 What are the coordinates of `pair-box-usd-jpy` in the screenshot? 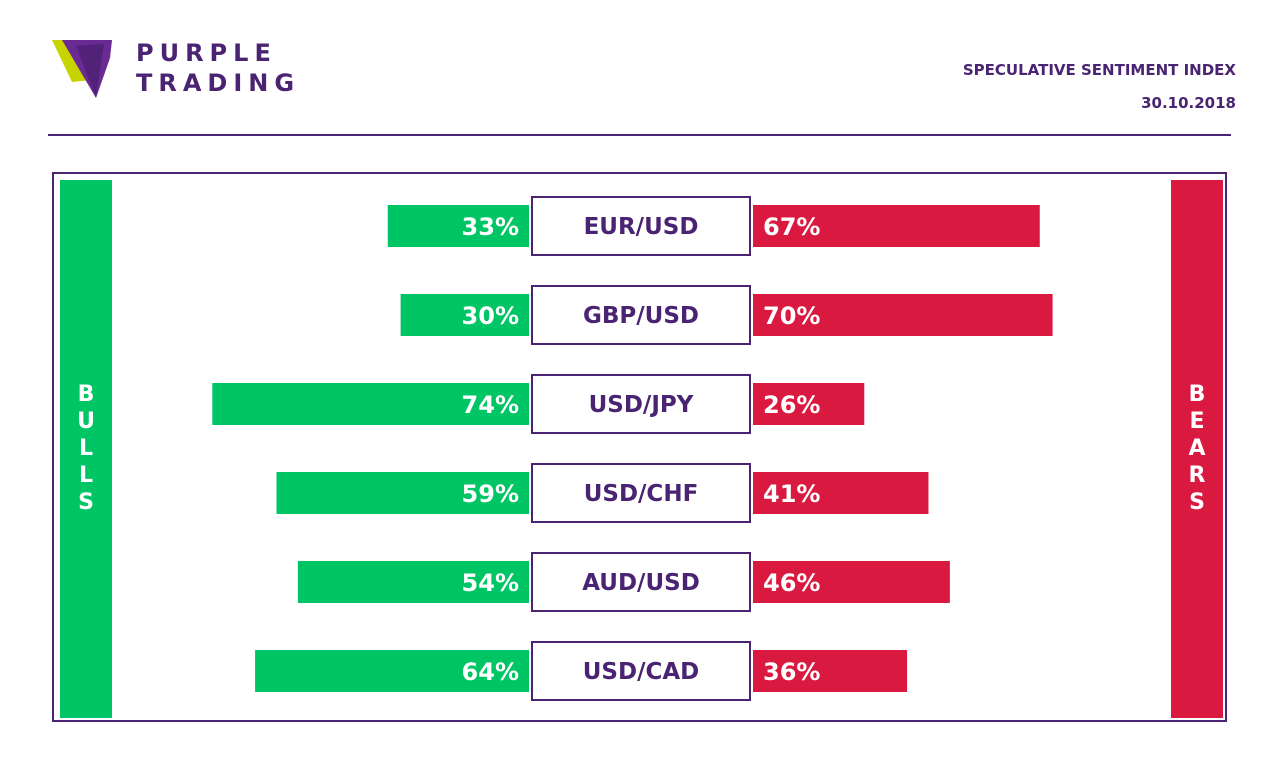 It's located at (641, 404).